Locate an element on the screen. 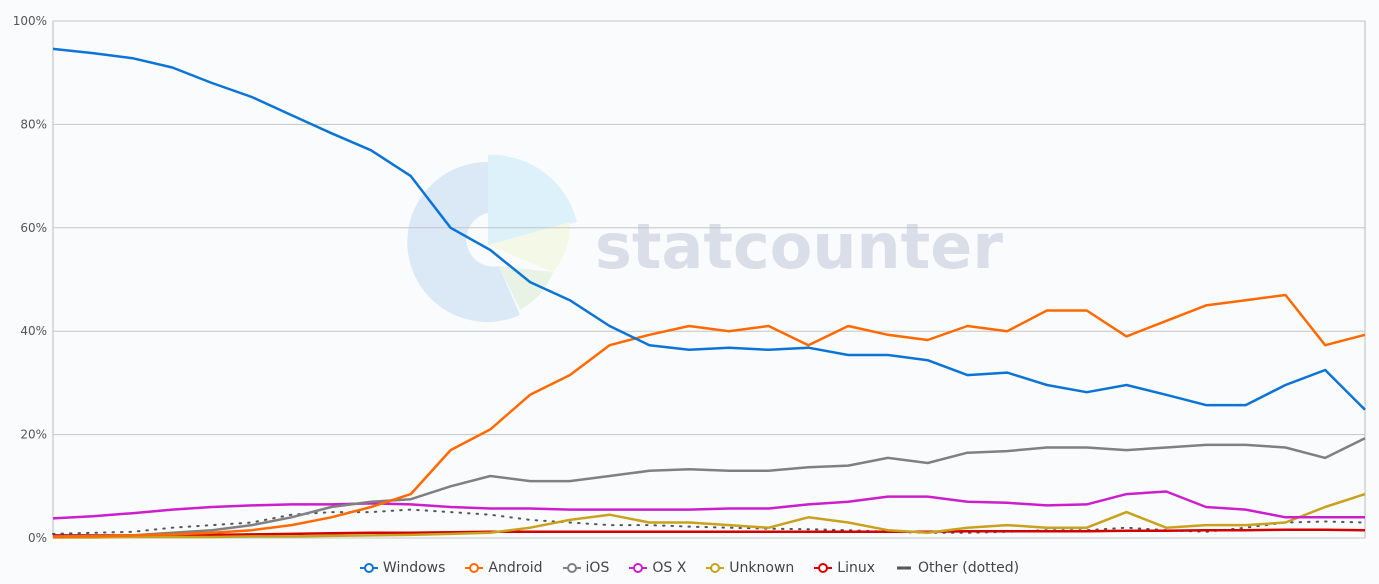 The width and height of the screenshot is (1379, 584). legend-label: Android is located at coordinates (515, 568).